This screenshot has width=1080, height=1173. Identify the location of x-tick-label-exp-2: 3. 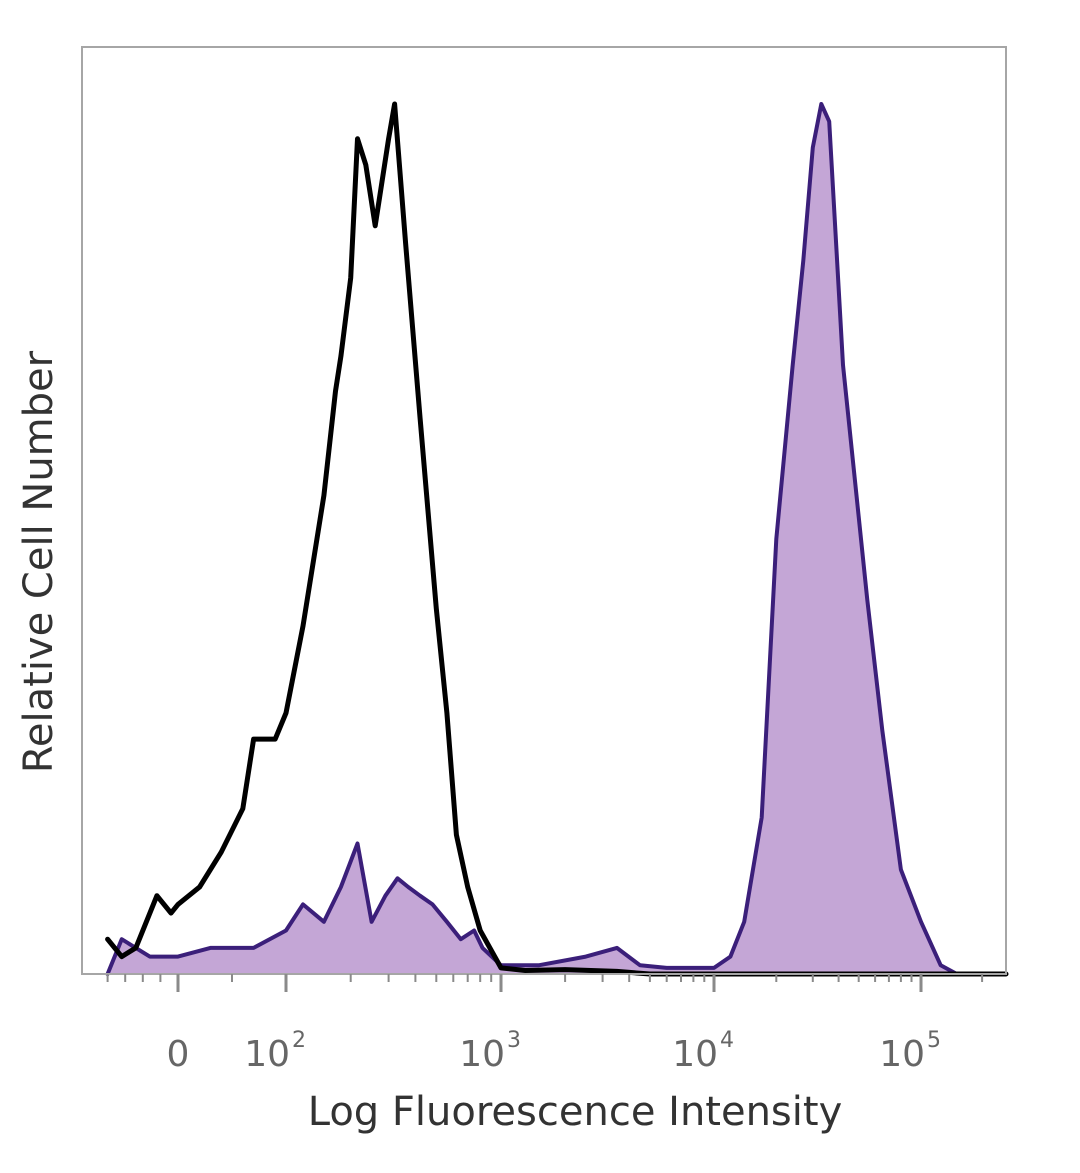
(514, 1040).